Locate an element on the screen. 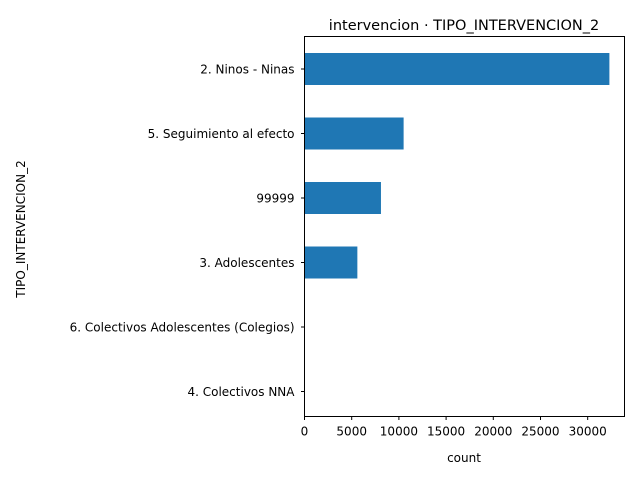  x-tick-label: 0 is located at coordinates (305, 432).